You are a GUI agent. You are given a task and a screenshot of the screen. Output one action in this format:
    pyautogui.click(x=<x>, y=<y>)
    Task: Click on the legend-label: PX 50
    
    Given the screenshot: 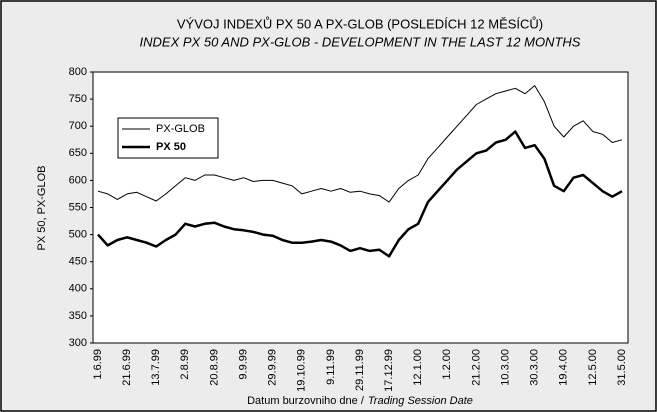 What is the action you would take?
    pyautogui.click(x=171, y=147)
    